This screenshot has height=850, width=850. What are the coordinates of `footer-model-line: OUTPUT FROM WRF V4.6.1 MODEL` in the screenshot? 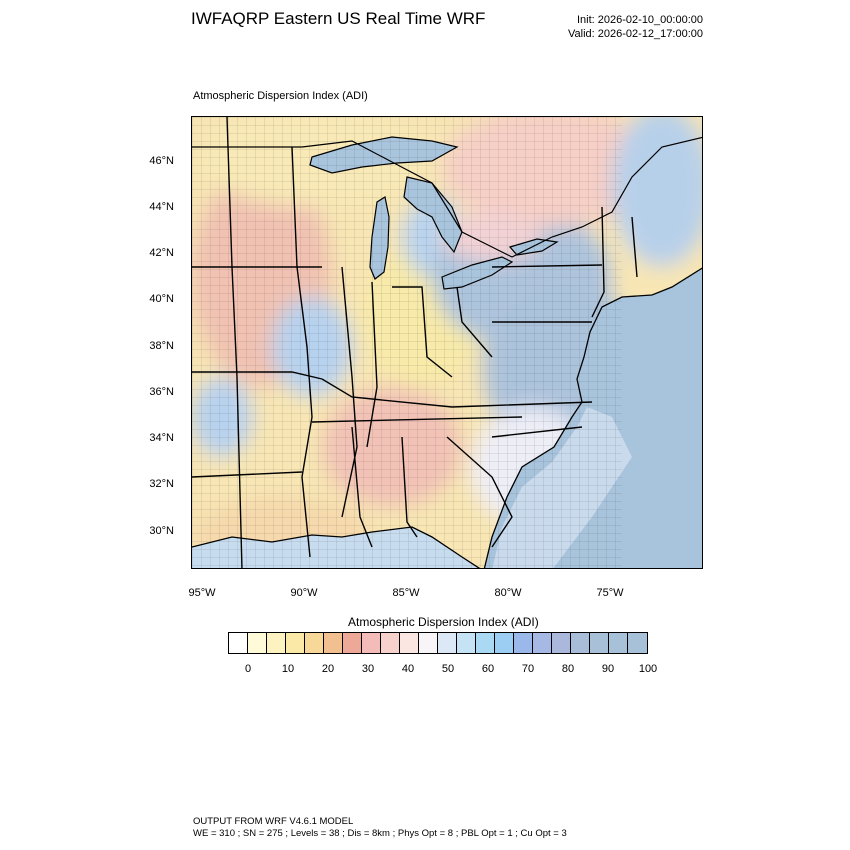 It's located at (273, 821).